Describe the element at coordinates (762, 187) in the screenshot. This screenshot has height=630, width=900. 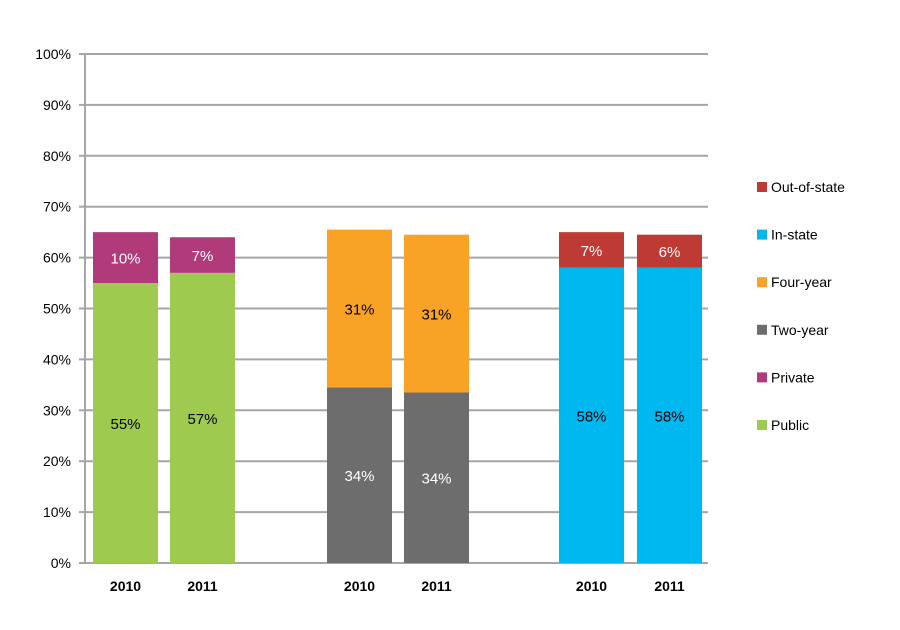
I see `legend-swatch-out-of-state` at that location.